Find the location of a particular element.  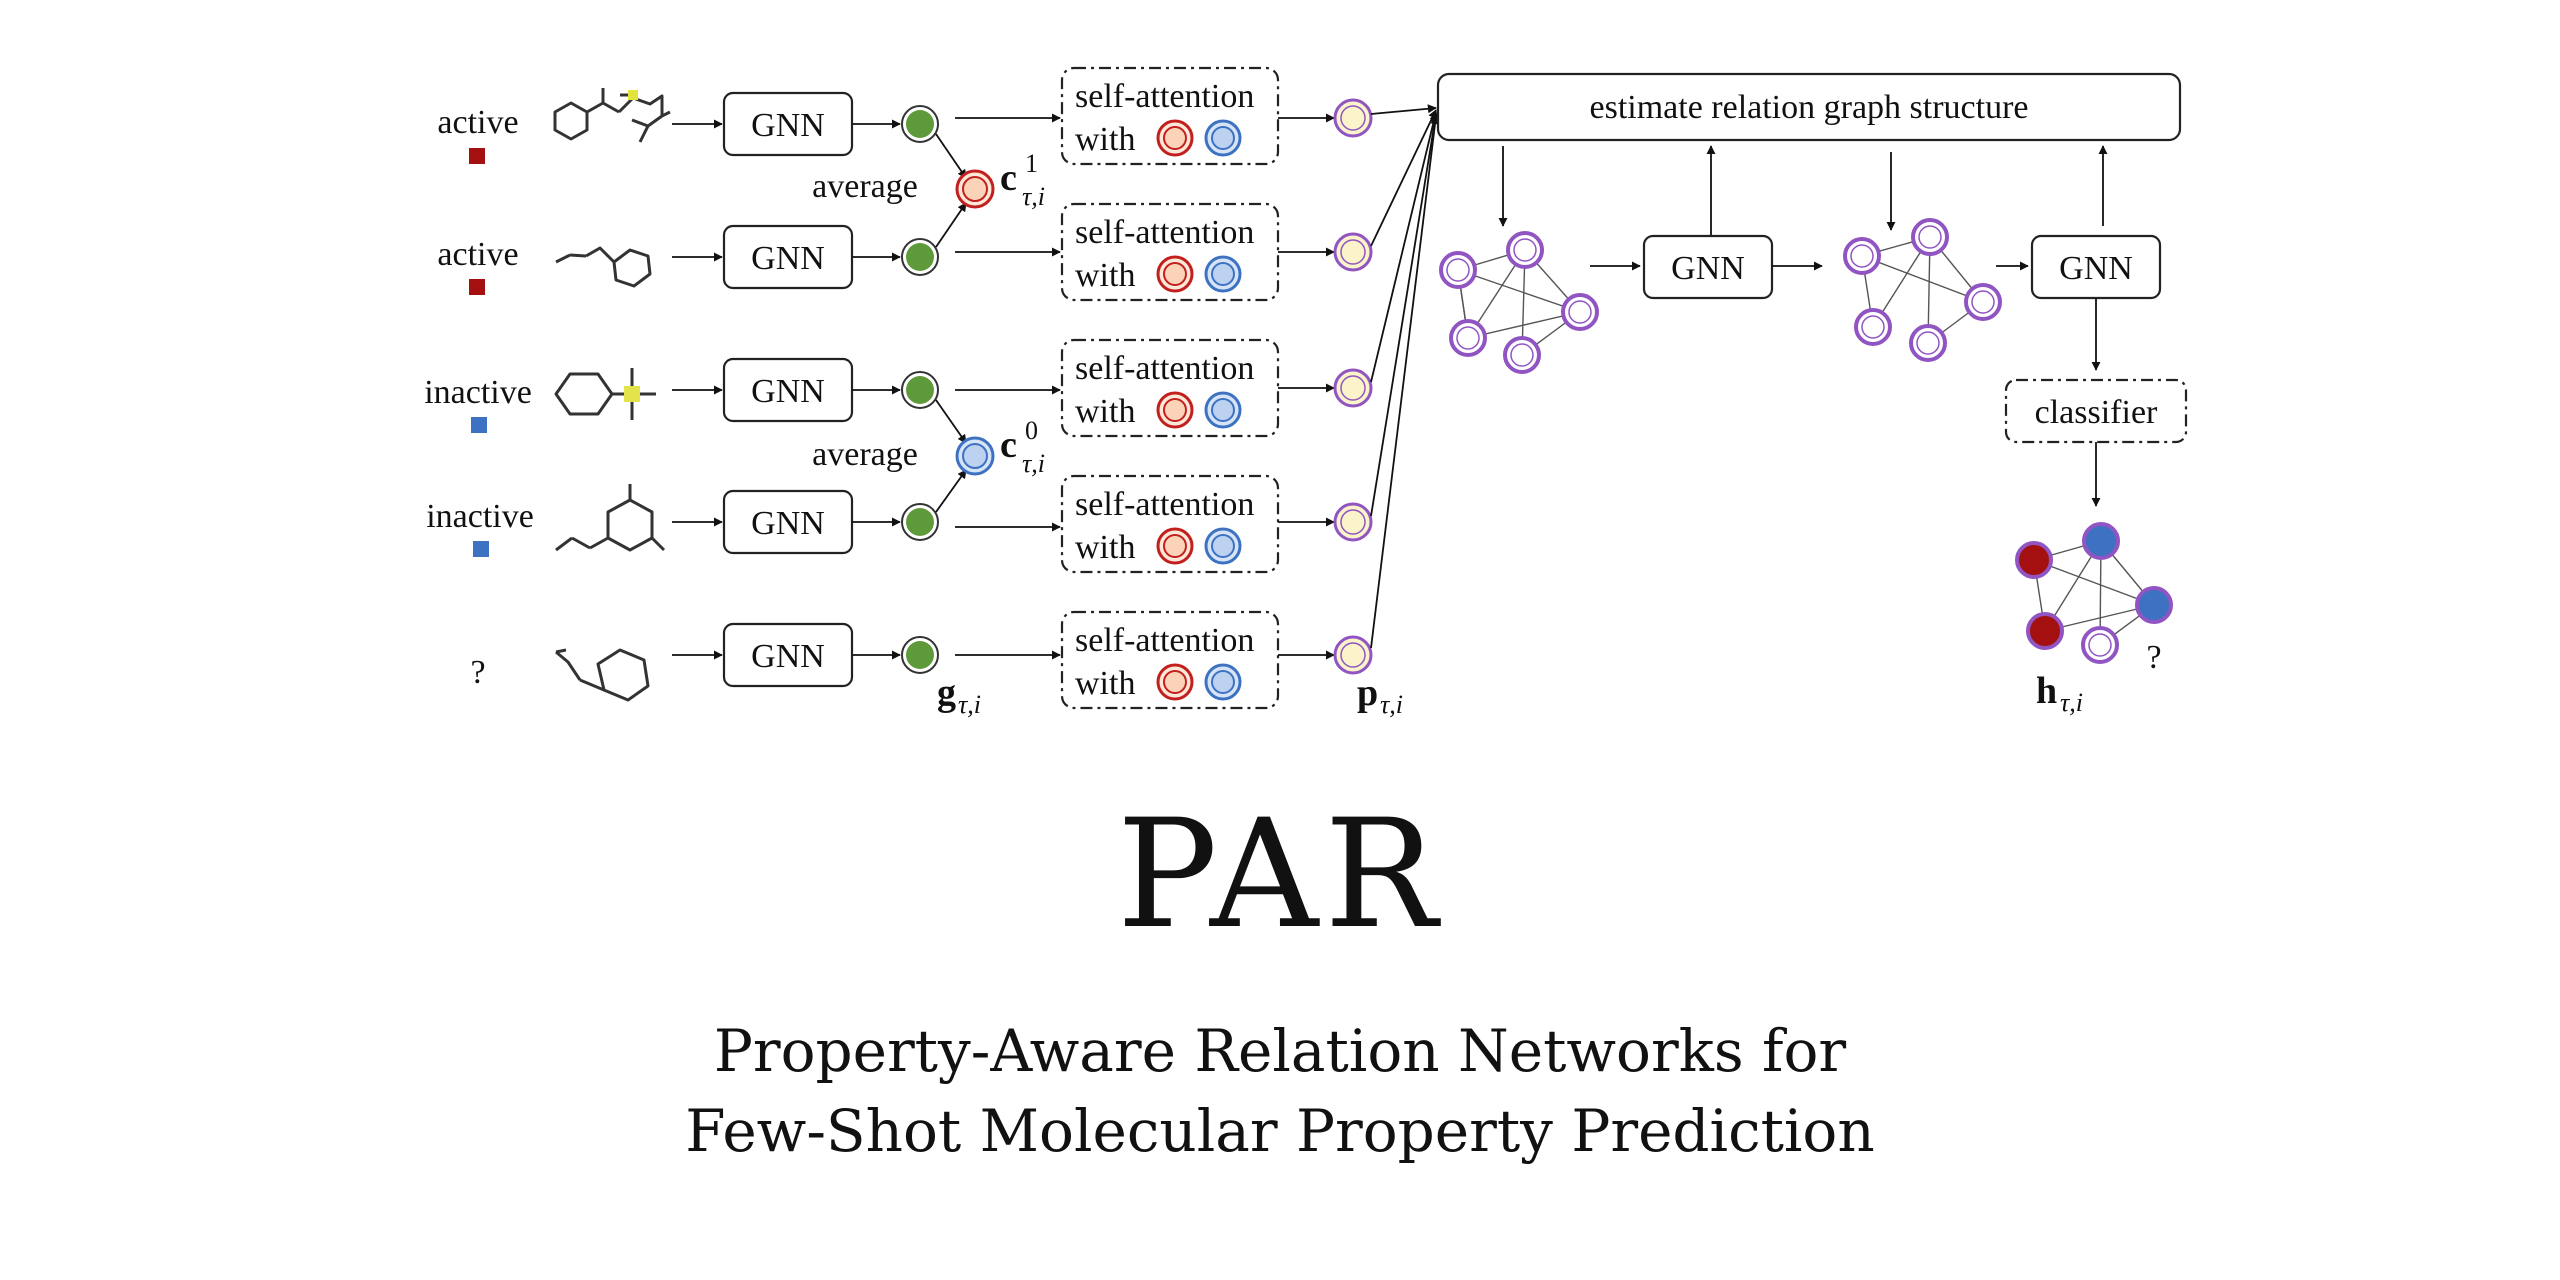

self-attention-block-1: self-attention with is located at coordinates (1170, 116).